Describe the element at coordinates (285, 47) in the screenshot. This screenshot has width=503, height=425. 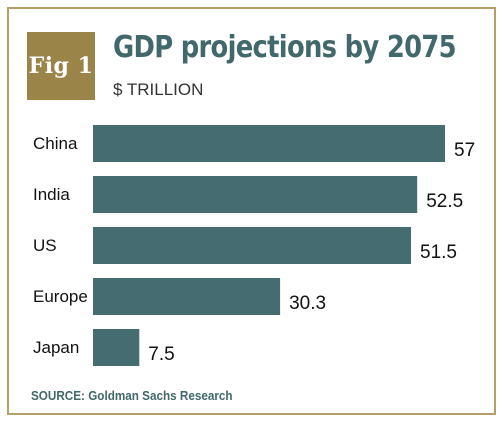
I see `chart-title: GDP projections by 2075` at that location.